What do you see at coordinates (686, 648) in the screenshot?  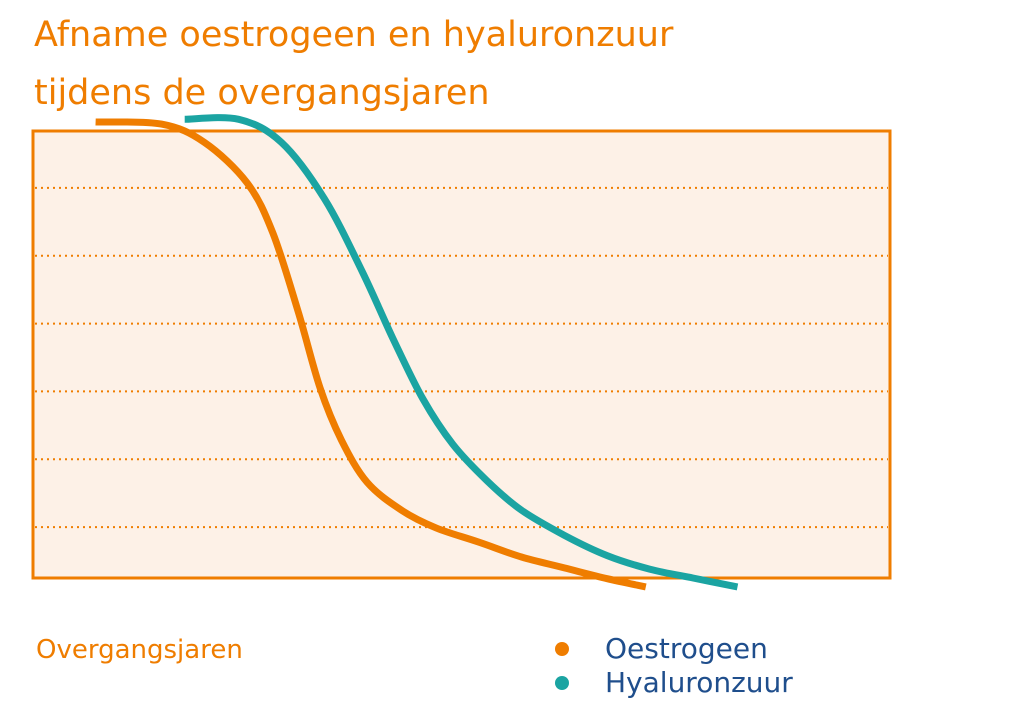 I see `legend-label-oestrogeen: Oestrogeen` at bounding box center [686, 648].